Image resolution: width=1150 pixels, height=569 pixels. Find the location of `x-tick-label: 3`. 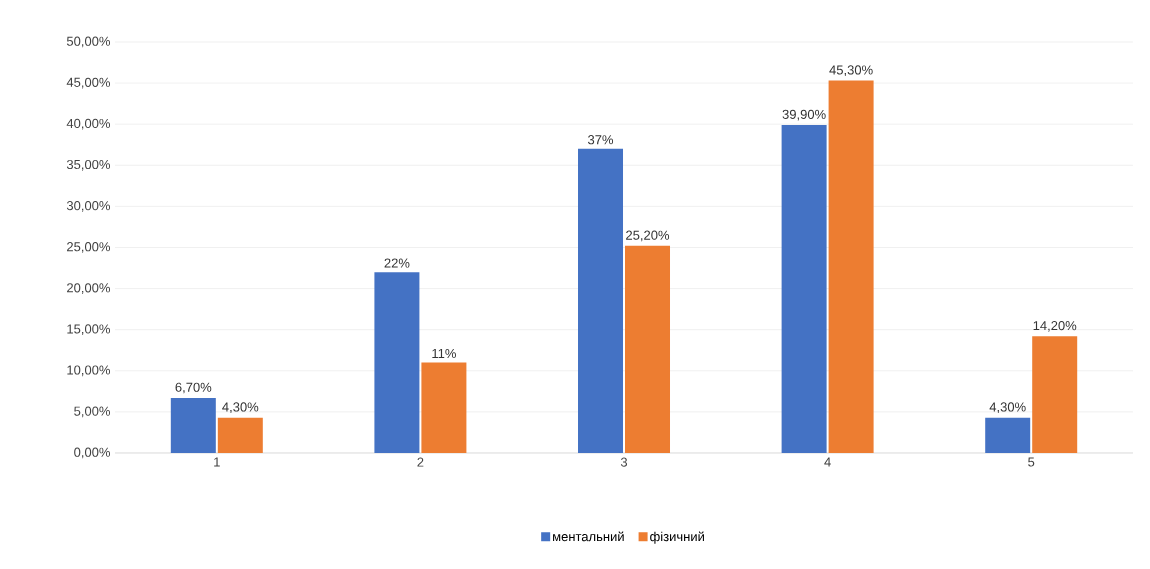

x-tick-label: 3 is located at coordinates (624, 462).